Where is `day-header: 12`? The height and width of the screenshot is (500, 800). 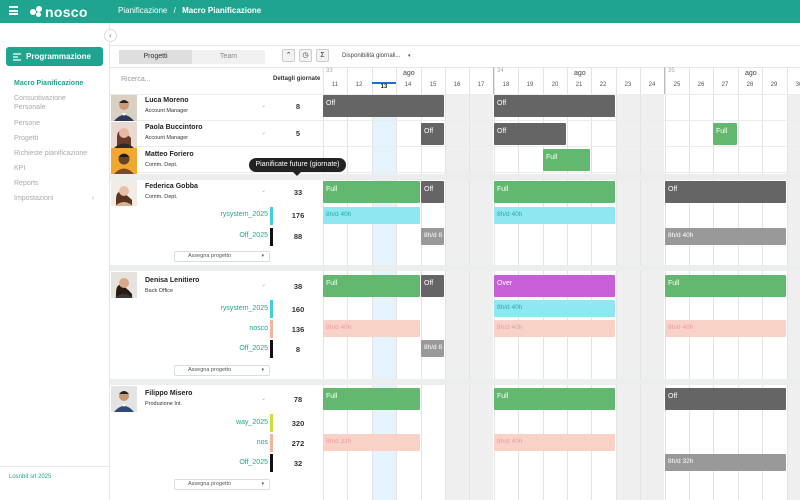
day-header: 12 is located at coordinates (359, 85).